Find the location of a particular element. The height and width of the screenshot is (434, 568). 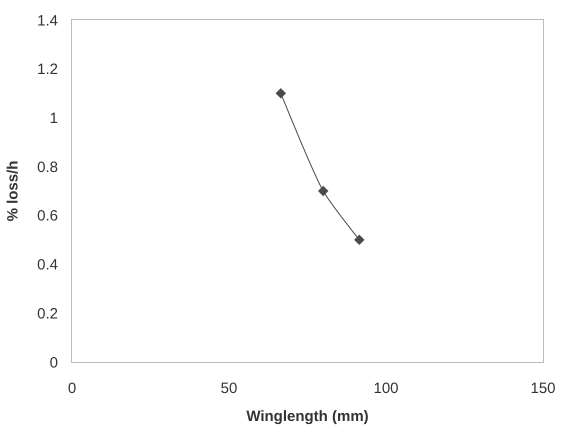

x-tick-label: 50 is located at coordinates (229, 388).